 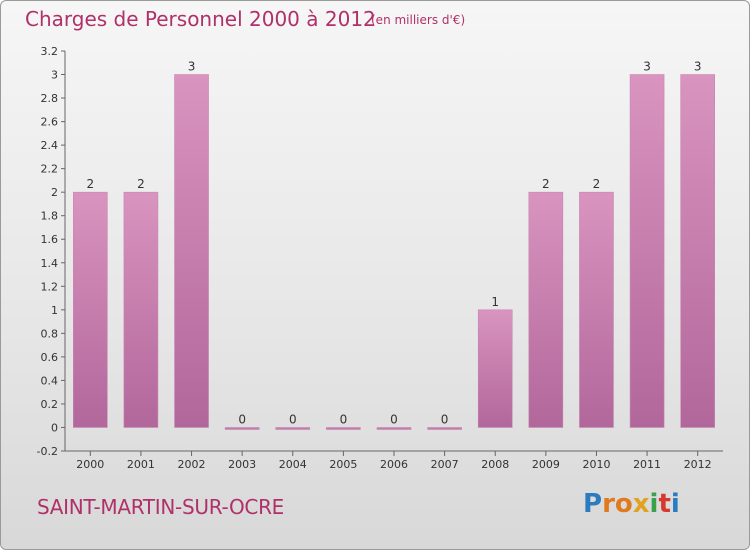 I want to click on proxiti-logo: Proxiti, so click(x=631, y=504).